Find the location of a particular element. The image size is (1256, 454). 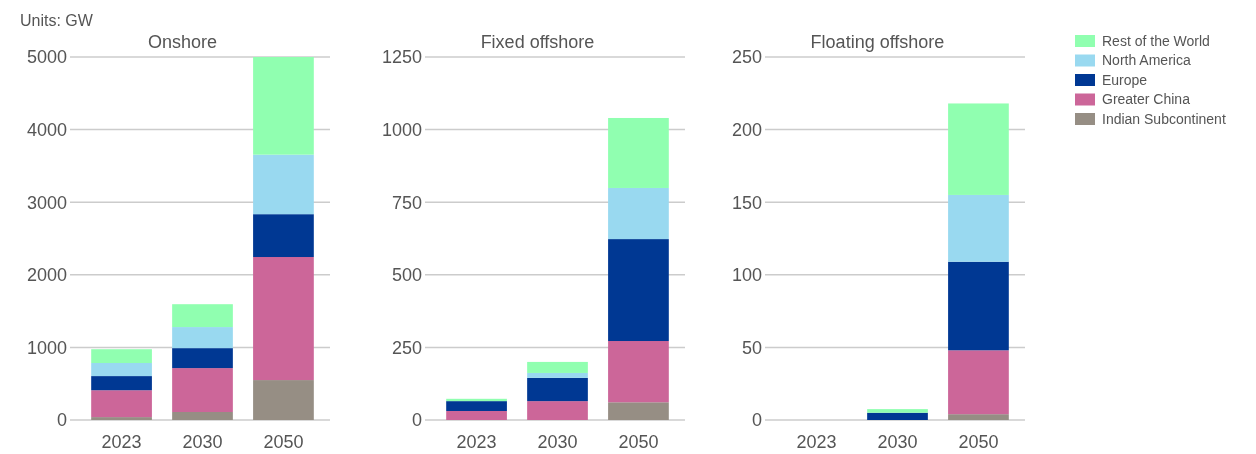

legend-label: North America is located at coordinates (1146, 60).